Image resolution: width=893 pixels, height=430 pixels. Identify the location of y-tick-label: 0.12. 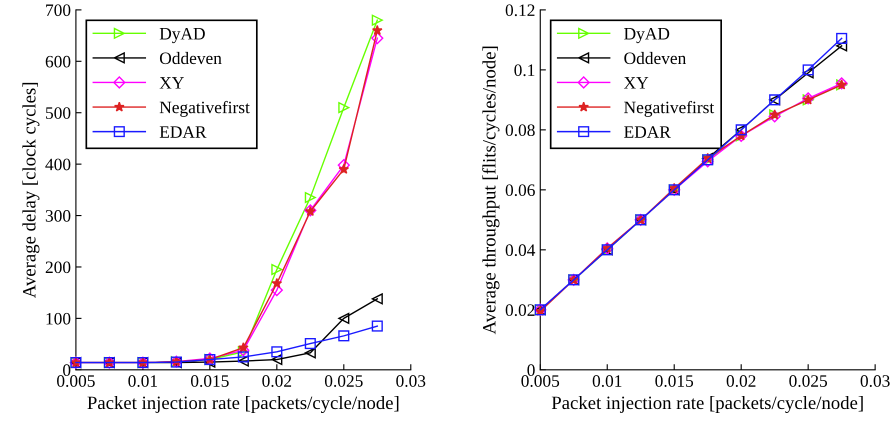
(520, 10).